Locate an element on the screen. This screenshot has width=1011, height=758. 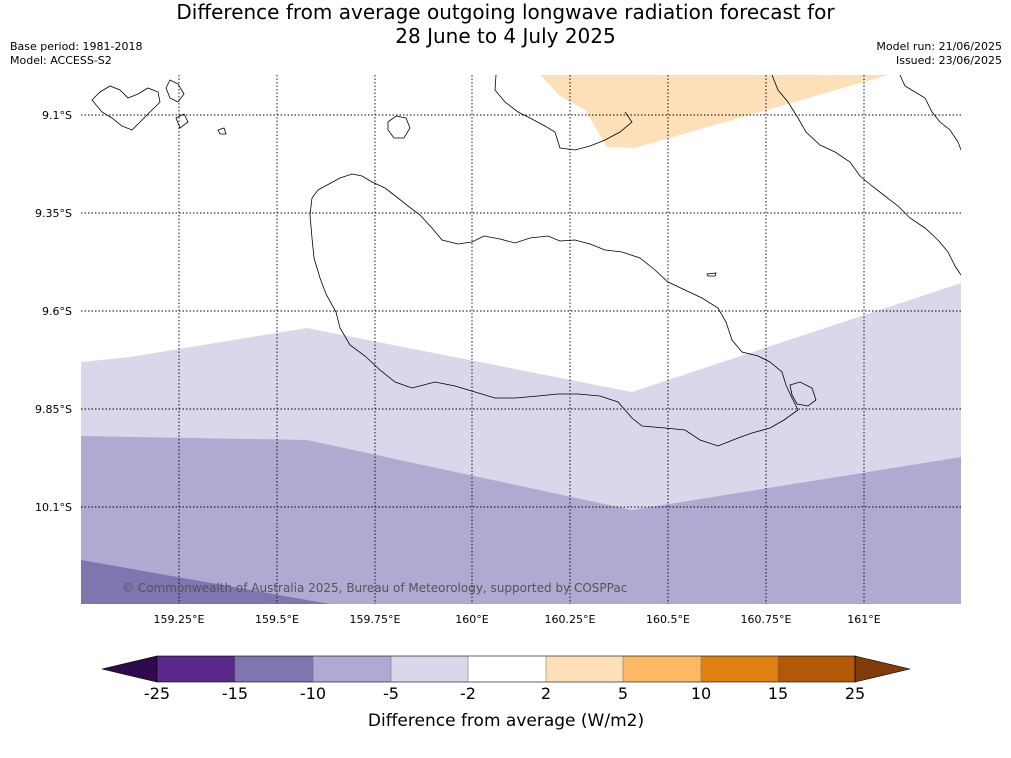
colorbar-tick-8: 10 is located at coordinates (701, 693).